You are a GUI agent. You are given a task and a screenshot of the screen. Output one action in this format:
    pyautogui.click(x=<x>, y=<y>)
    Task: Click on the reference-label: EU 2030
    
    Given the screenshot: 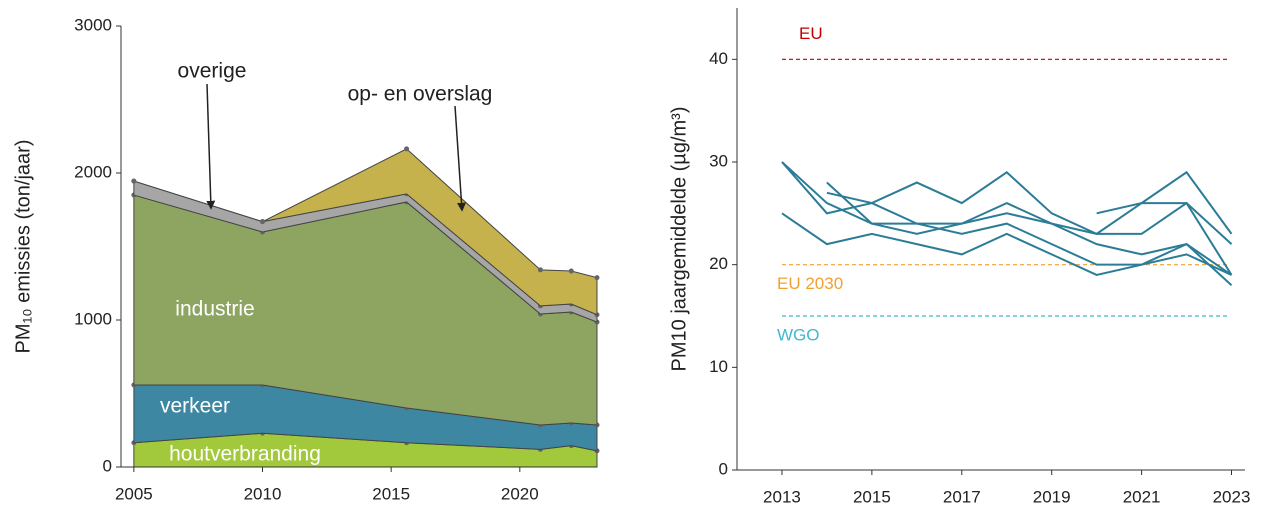 What is the action you would take?
    pyautogui.click(x=810, y=283)
    